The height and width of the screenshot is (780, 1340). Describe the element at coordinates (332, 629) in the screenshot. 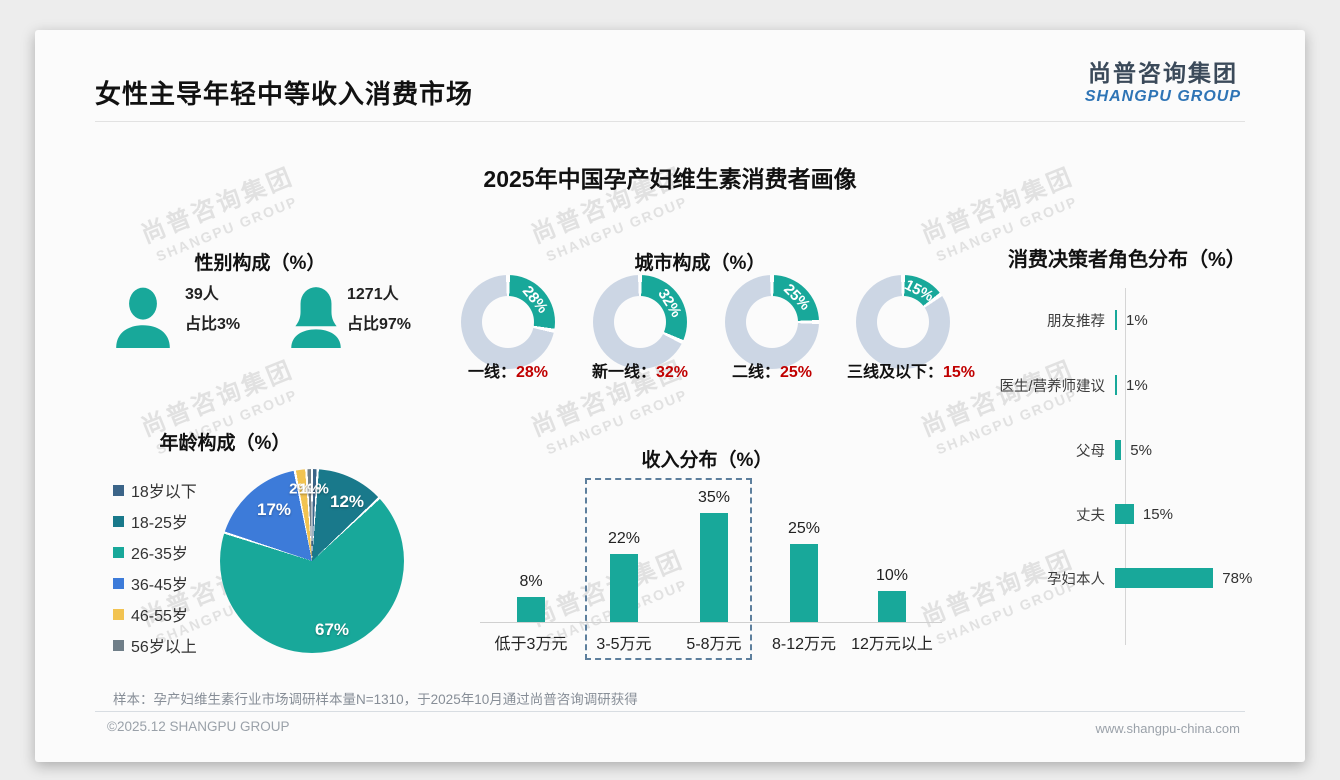

I see `pie-label-26-35: 67%` at that location.